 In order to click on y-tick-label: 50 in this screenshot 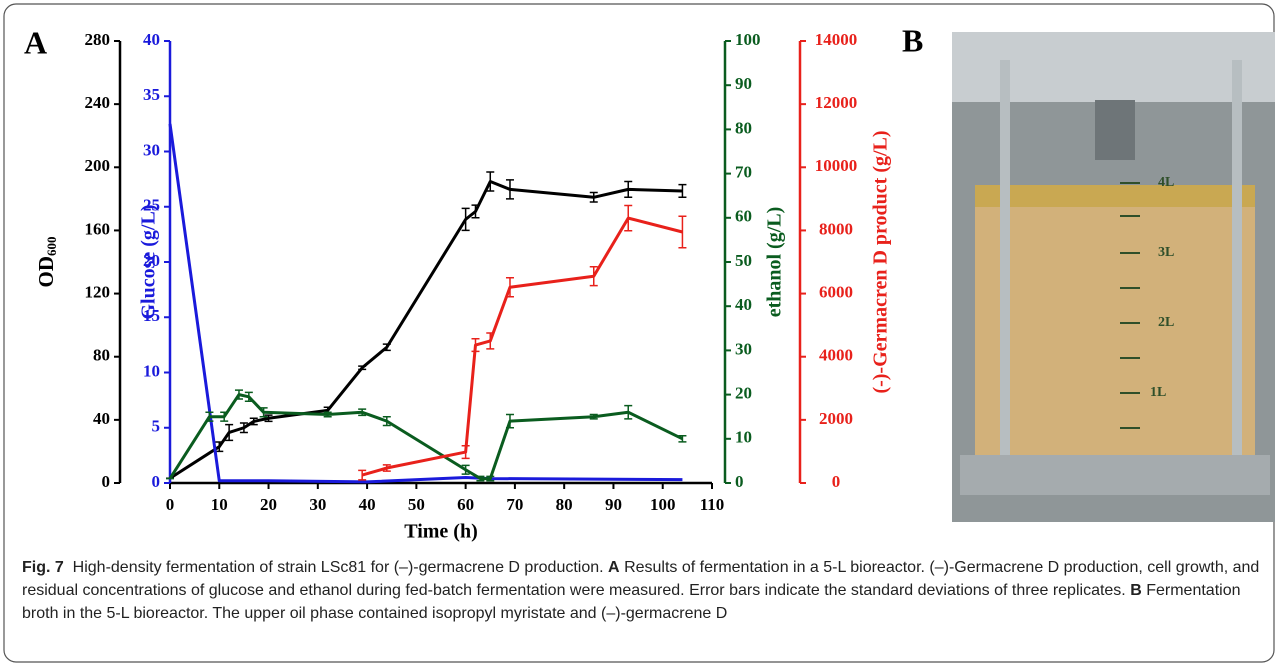, I will do `click(743, 260)`.